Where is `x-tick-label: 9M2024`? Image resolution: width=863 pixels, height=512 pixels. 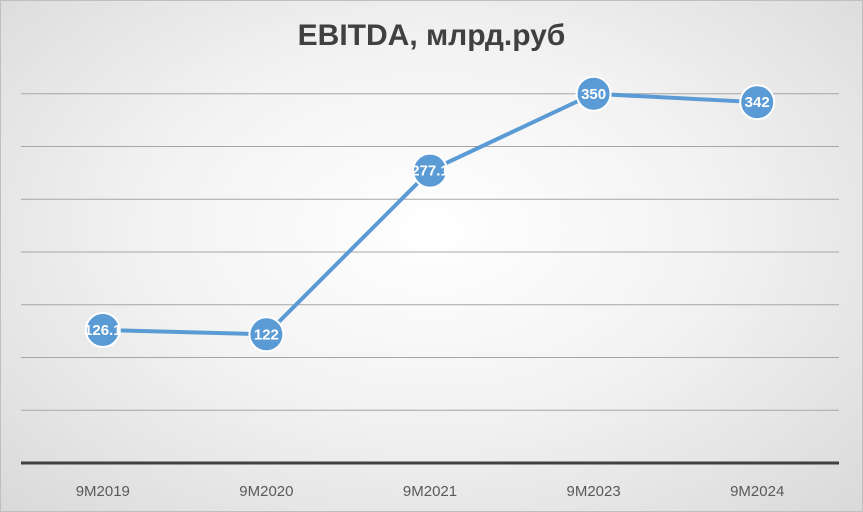
x-tick-label: 9M2024 is located at coordinates (757, 491).